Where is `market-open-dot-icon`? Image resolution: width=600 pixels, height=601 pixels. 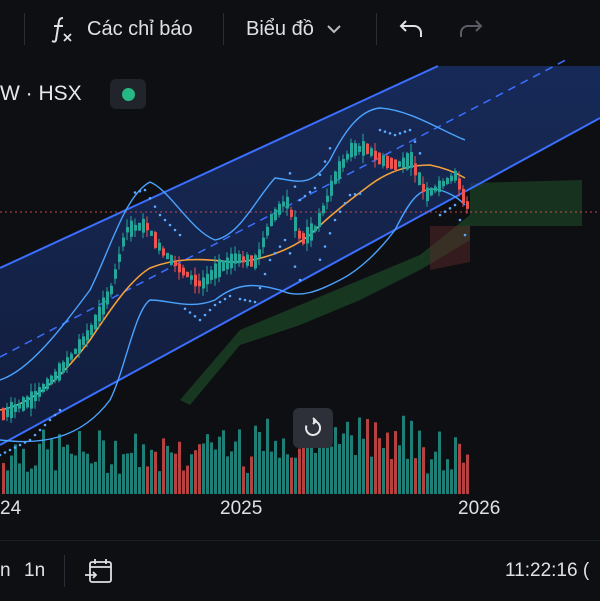
market-open-dot-icon is located at coordinates (128, 94).